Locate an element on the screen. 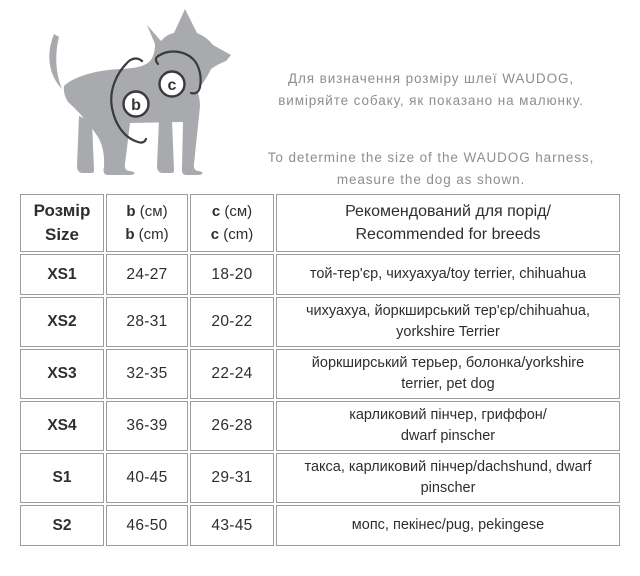 The image size is (640, 576). header-b-uk: b (см) is located at coordinates (147, 211).